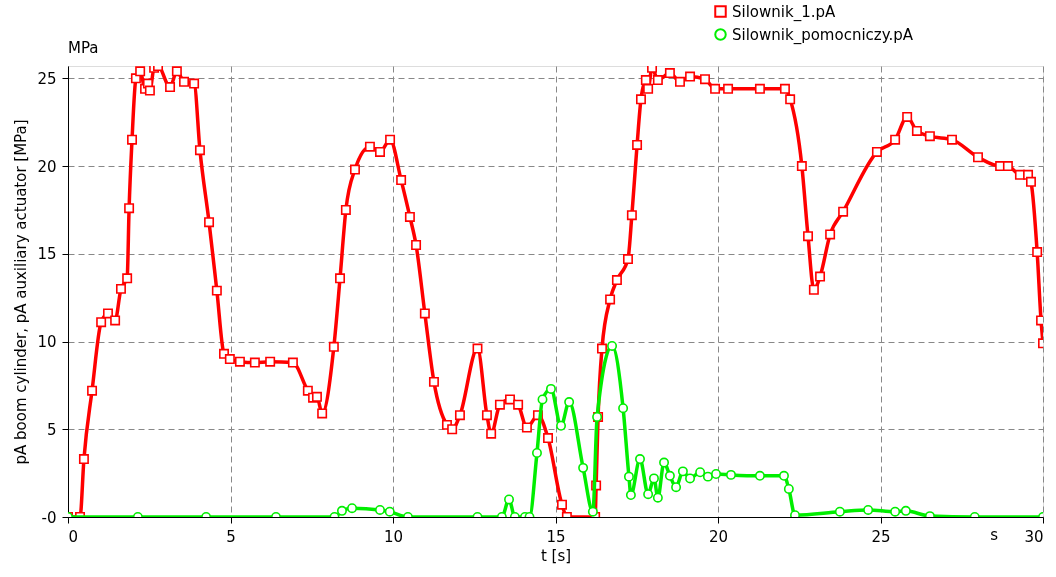  What do you see at coordinates (784, 12) in the screenshot?
I see `legend-label: Silownik_1.pA` at bounding box center [784, 12].